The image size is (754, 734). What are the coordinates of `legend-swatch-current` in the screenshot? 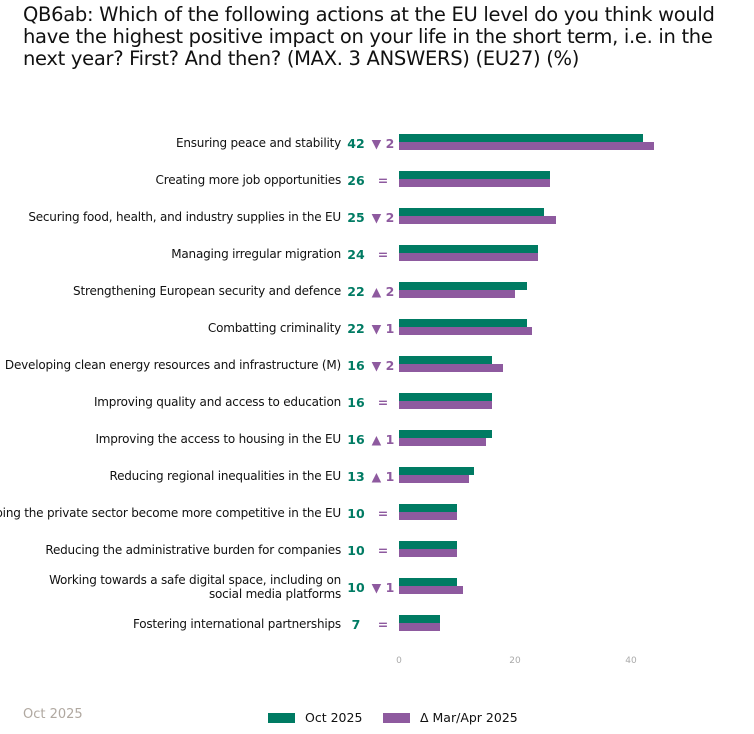 It's located at (281, 717).